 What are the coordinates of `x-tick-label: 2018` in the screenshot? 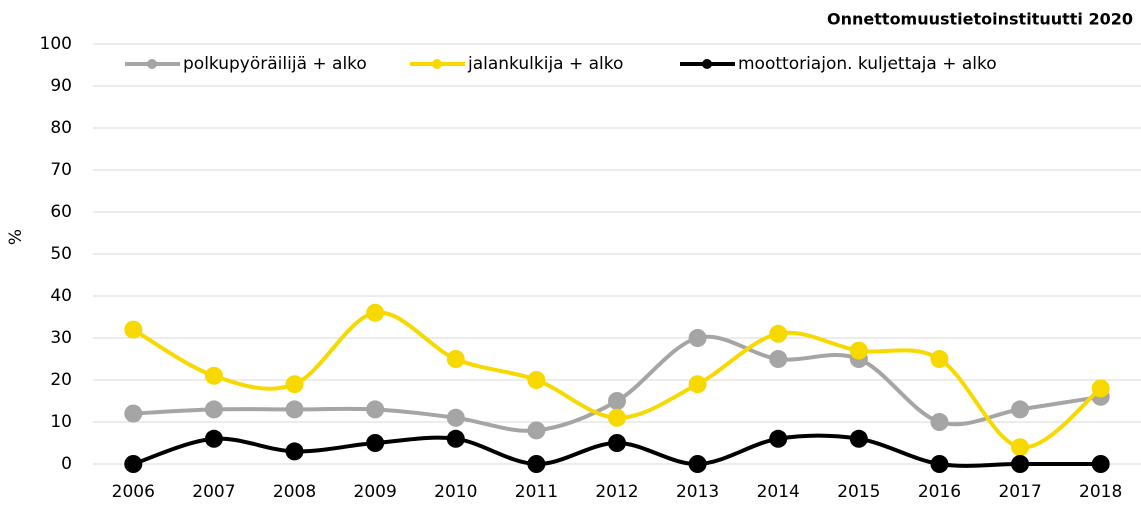 It's located at (1100, 492).